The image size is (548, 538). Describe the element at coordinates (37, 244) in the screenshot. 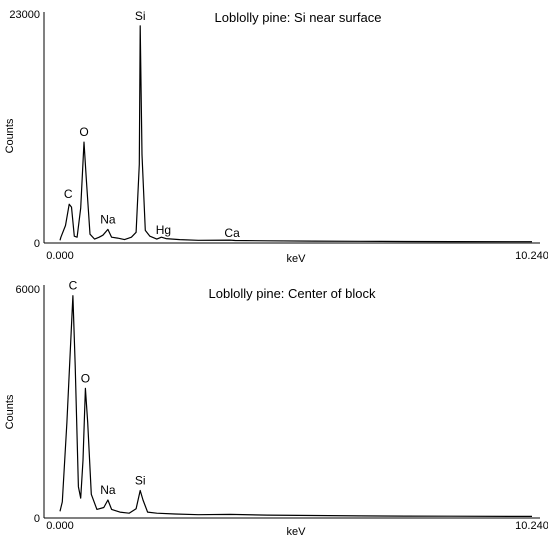

I see `y-tick-zero-top: 0` at that location.